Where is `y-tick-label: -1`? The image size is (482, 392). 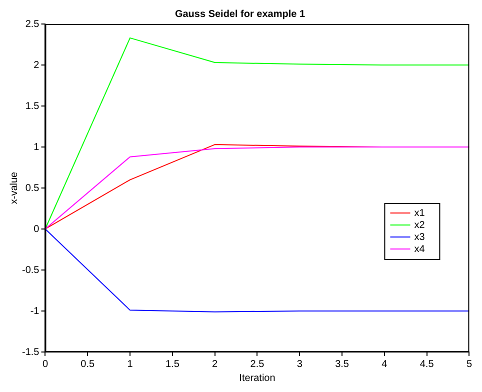 y-tick-label: -1 is located at coordinates (35, 311).